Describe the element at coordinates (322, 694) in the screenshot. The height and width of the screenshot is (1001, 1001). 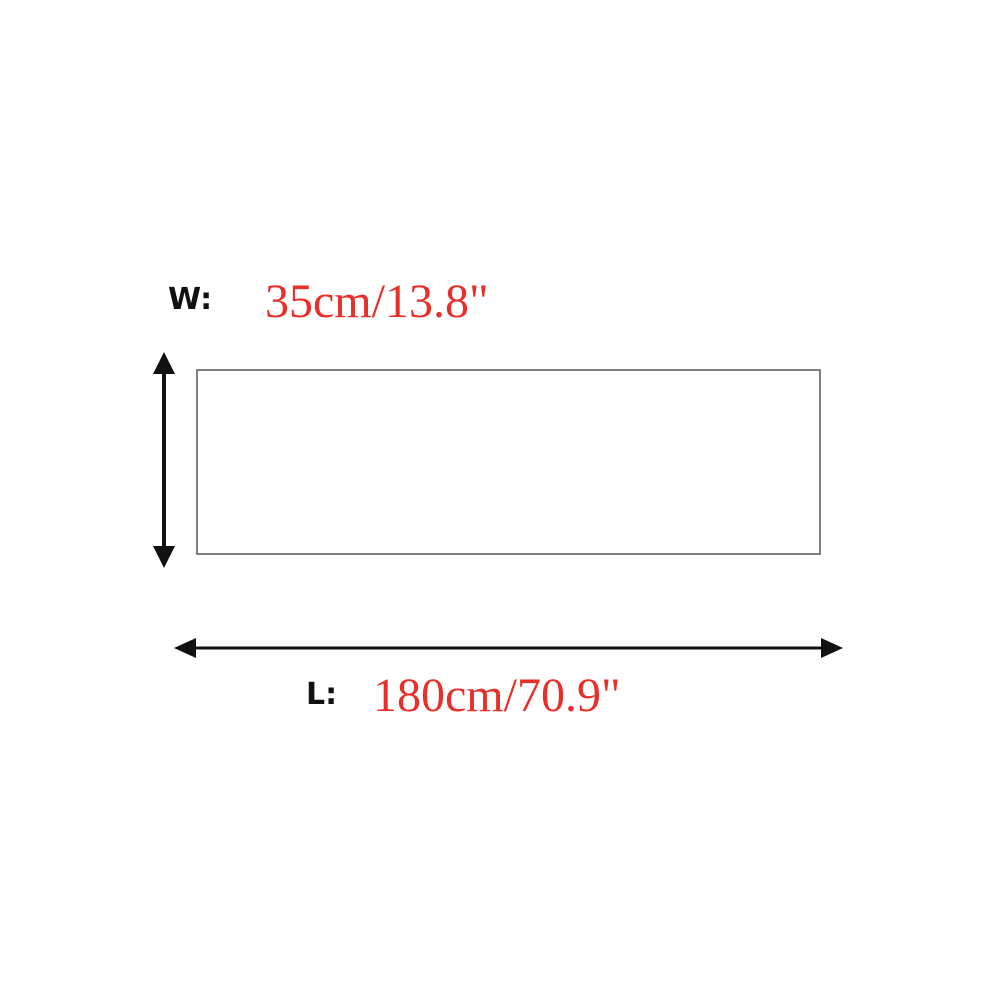
I see `length-key-label: L:` at that location.